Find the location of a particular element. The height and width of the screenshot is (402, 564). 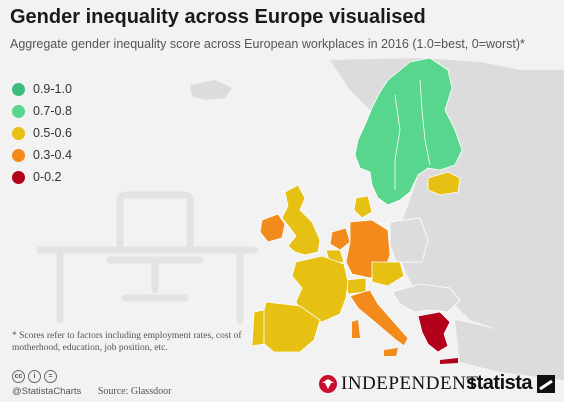

legend-item: 0.9-1.0 is located at coordinates (42, 89).